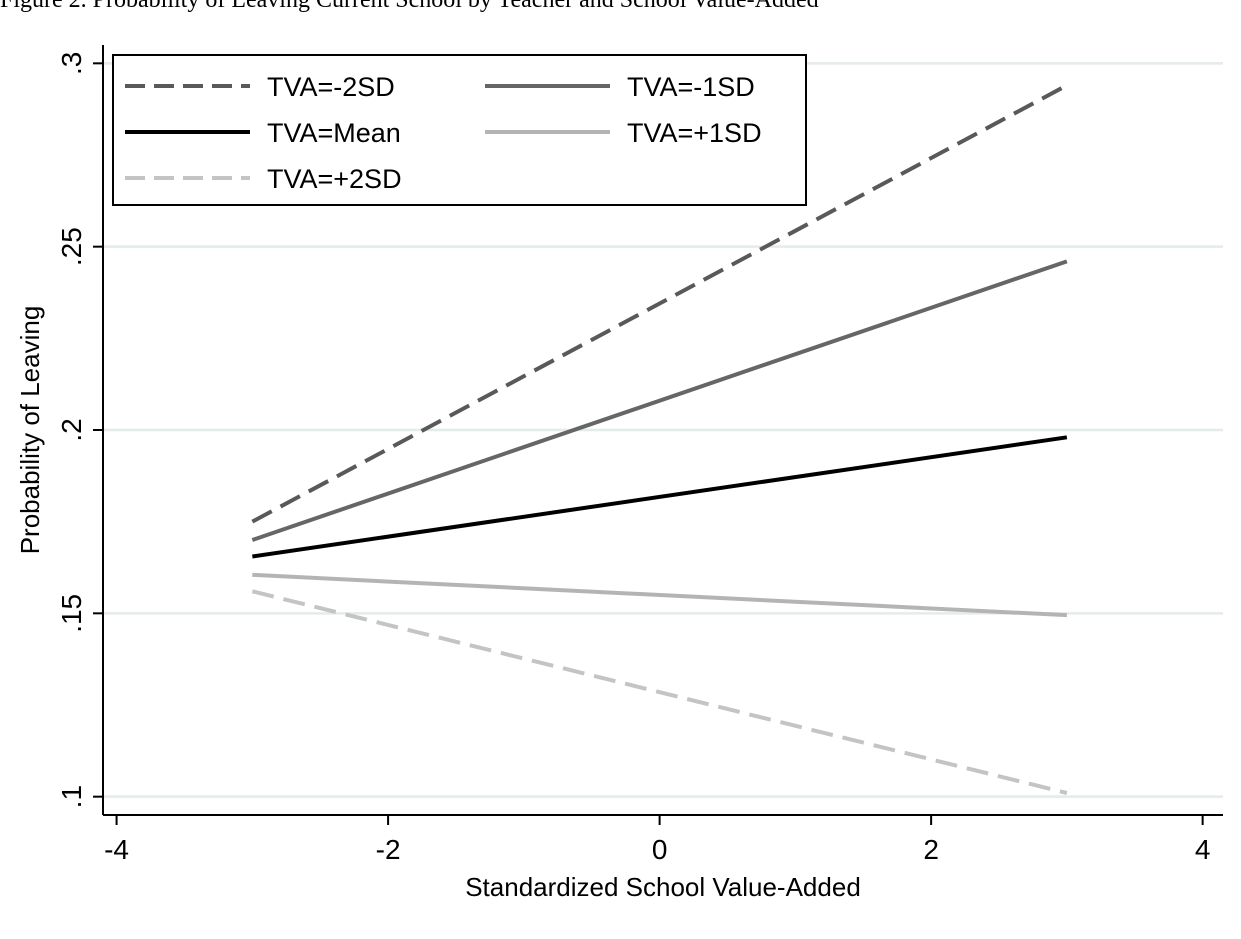 The image size is (1241, 939). Describe the element at coordinates (331, 87) in the screenshot. I see `legend-label: TVA=-2SD` at that location.